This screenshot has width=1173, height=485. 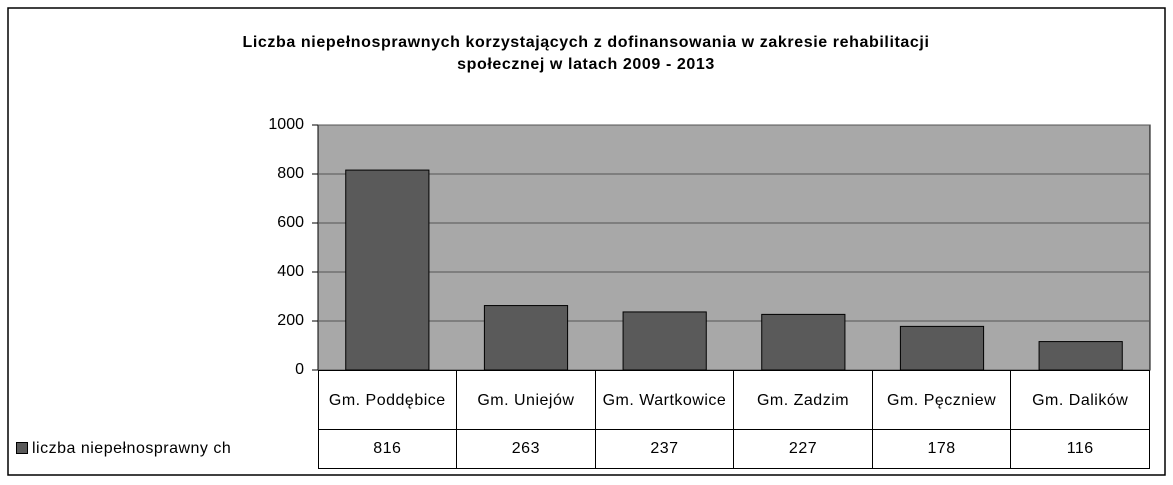 I want to click on category-label: Gm. Wartkowice, so click(x=664, y=400).